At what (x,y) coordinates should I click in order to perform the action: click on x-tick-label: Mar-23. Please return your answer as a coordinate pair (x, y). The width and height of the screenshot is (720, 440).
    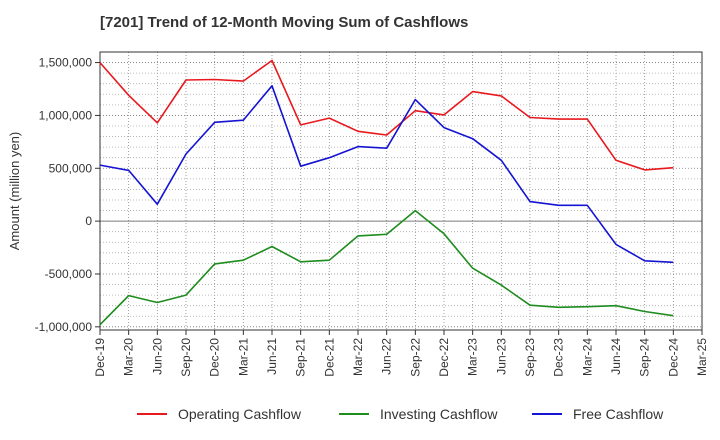
    Looking at the image, I should click on (473, 357).